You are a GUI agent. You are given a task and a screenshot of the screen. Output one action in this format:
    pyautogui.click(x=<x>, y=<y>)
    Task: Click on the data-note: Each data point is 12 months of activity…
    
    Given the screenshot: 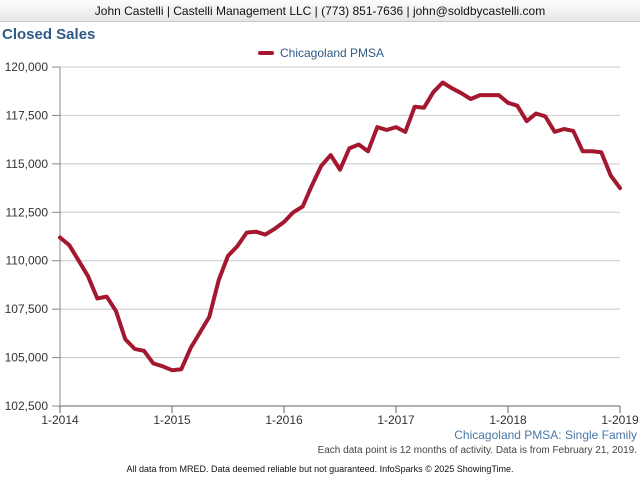 What is the action you would take?
    pyautogui.click(x=477, y=450)
    